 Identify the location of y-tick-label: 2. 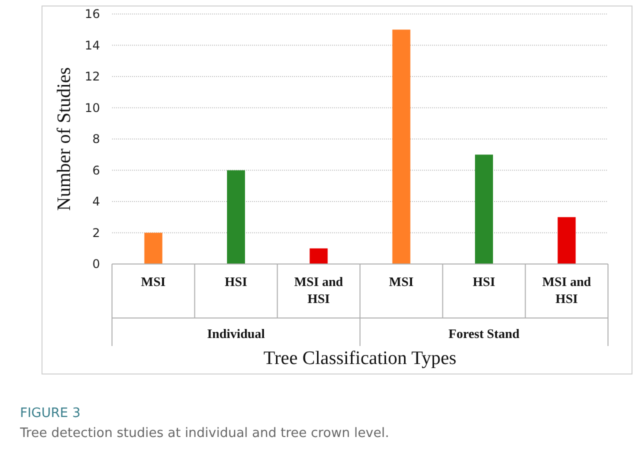
(96, 233).